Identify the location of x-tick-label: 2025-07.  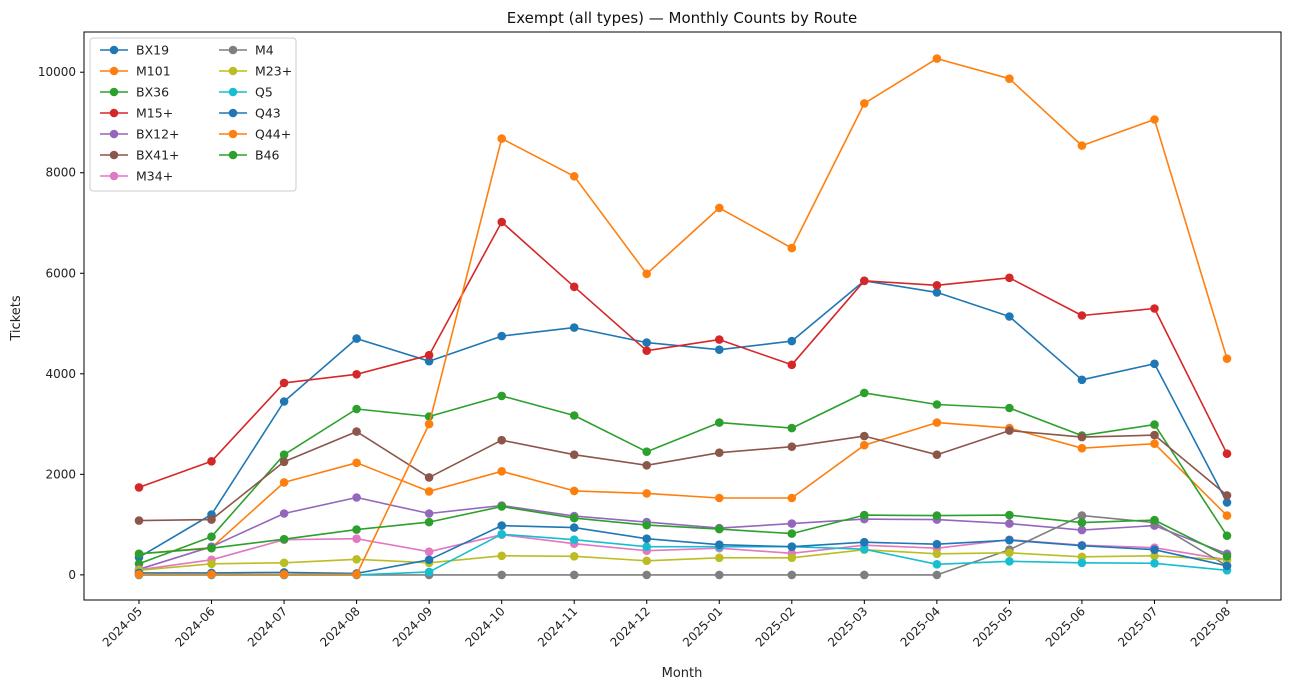
(1137, 626).